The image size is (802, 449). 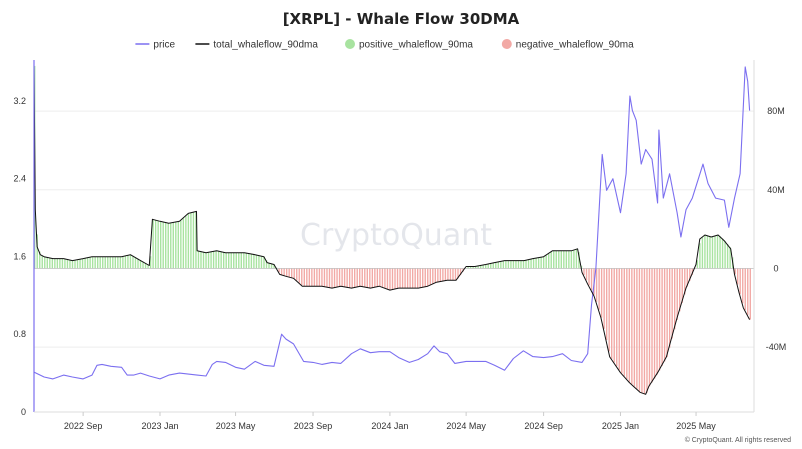 What do you see at coordinates (775, 268) in the screenshot?
I see `y-right-tick-label: 0` at bounding box center [775, 268].